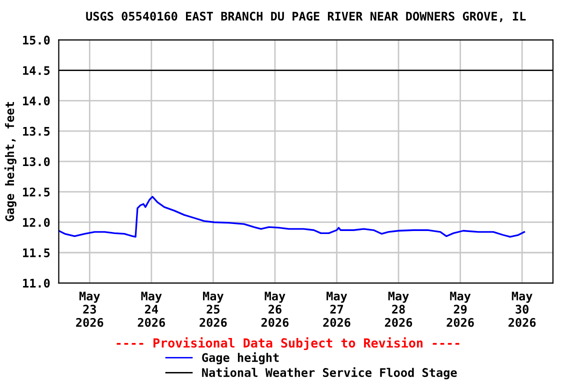 This screenshot has width=576, height=384. I want to click on y-tick-label: 14.5, so click(36, 70).